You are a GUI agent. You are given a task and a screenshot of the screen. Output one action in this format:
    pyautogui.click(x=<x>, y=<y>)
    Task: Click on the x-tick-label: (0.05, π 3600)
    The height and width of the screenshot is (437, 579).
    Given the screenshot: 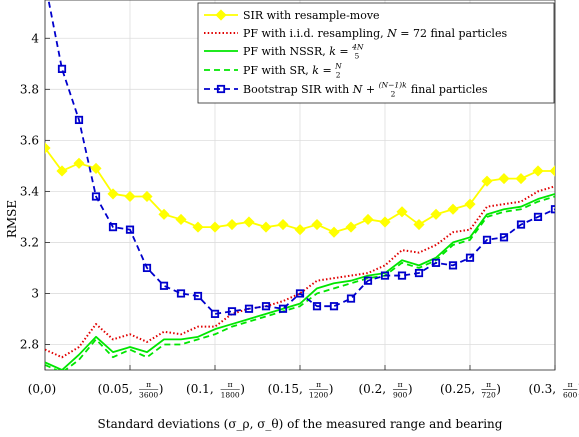 What is the action you would take?
    pyautogui.click(x=131, y=390)
    